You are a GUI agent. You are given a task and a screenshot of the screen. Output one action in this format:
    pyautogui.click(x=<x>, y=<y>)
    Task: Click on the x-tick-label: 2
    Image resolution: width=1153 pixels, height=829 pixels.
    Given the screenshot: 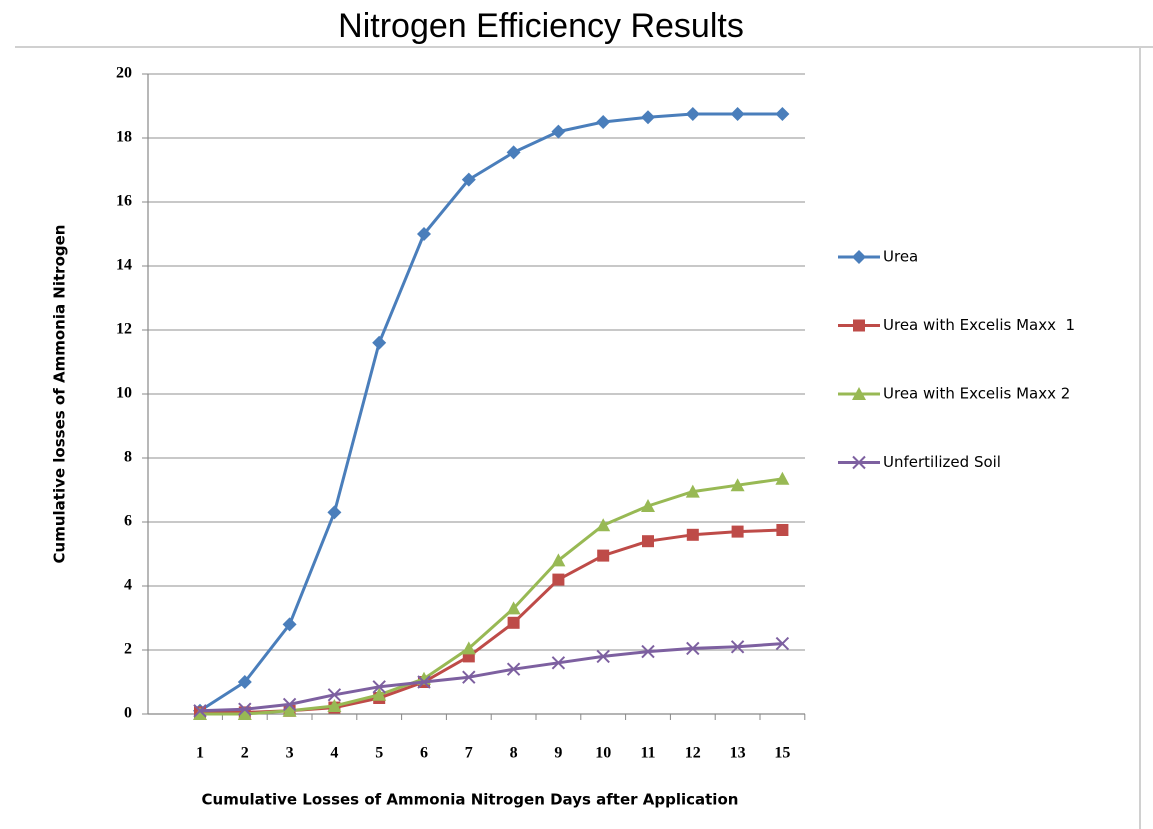 What is the action you would take?
    pyautogui.click(x=245, y=753)
    